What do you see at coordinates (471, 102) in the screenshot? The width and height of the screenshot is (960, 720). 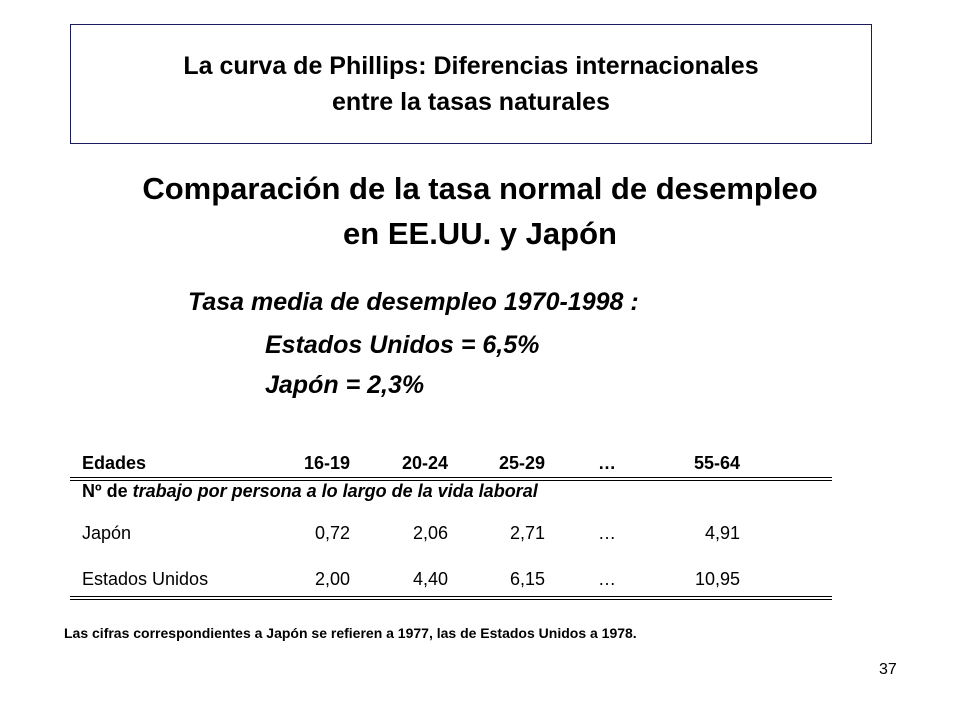 I see `slide-title-line-2: entre la tasas naturales` at bounding box center [471, 102].